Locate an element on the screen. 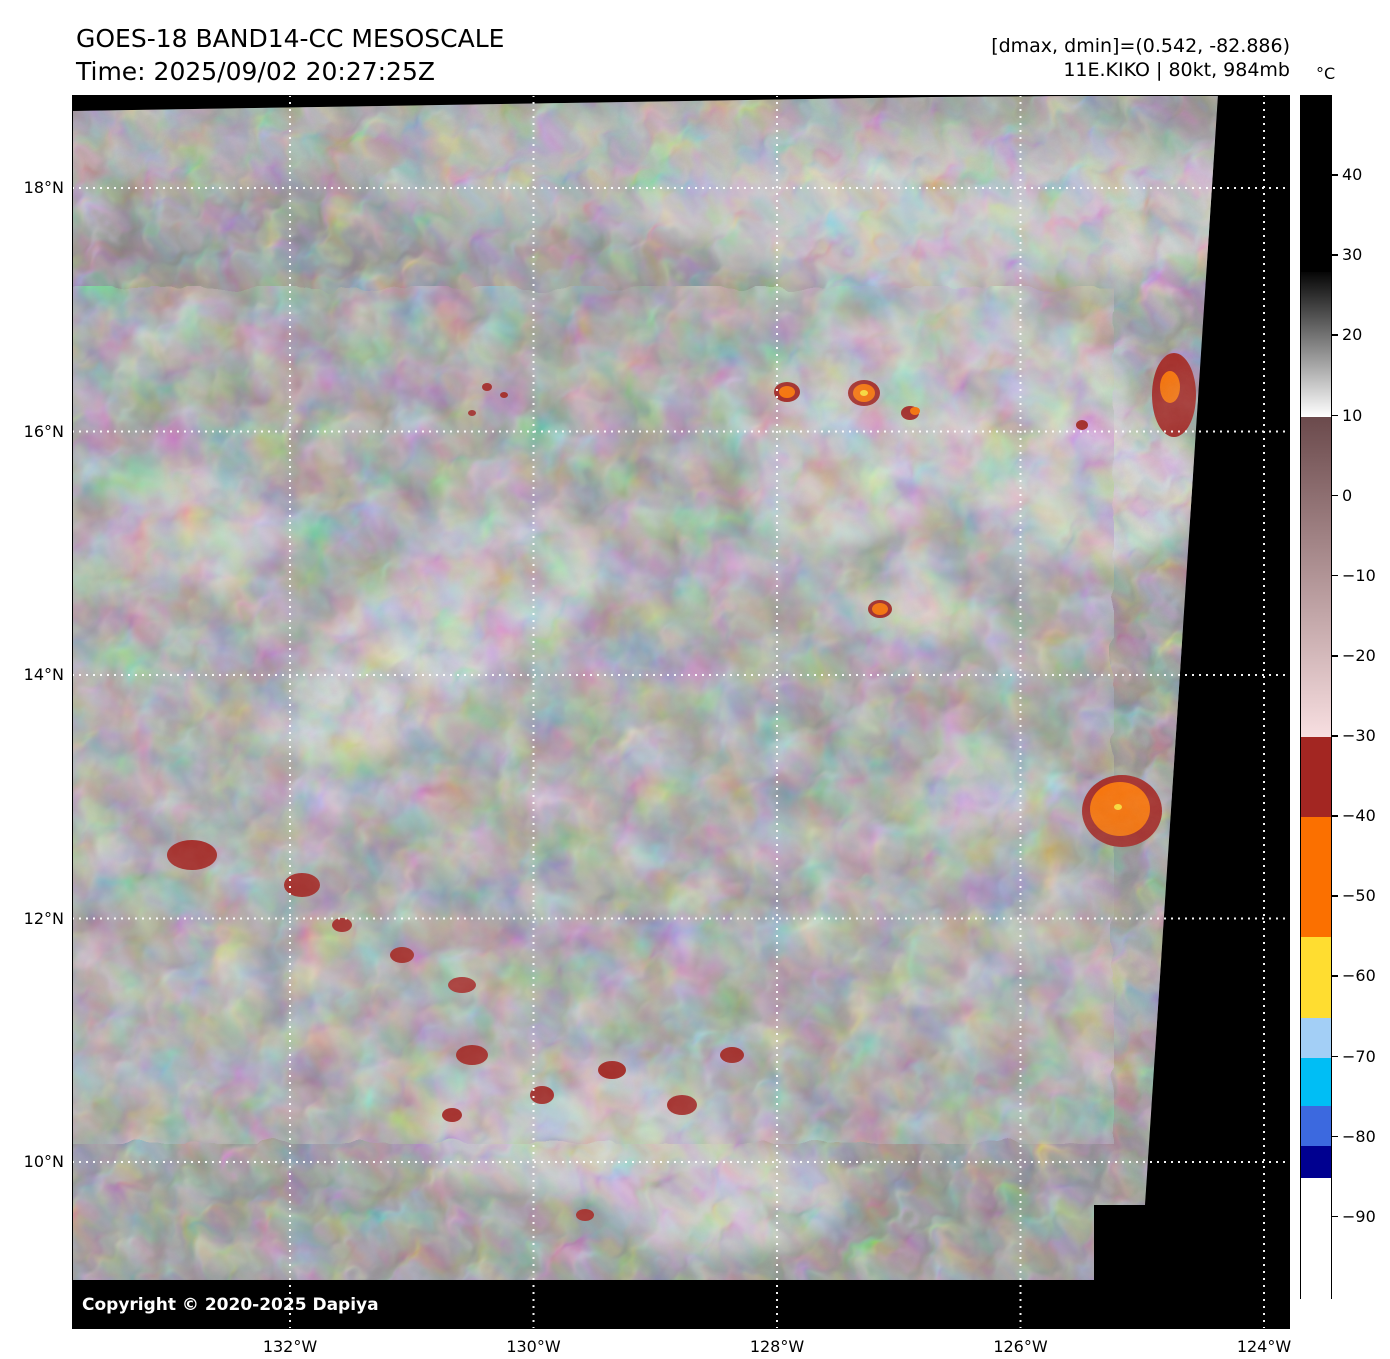 The height and width of the screenshot is (1359, 1390). storm-info: 11E.KIKO | 80kt, 984mb is located at coordinates (1176, 70).